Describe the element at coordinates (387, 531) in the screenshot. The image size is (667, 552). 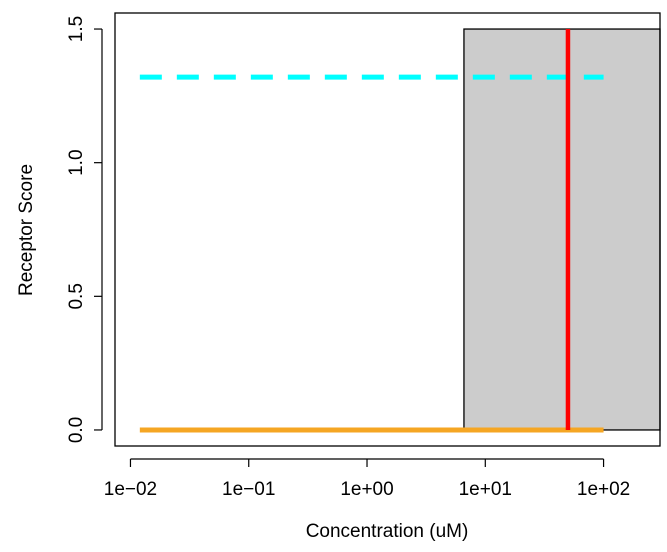
I see `x-axis-label: Concentration (uM)` at that location.